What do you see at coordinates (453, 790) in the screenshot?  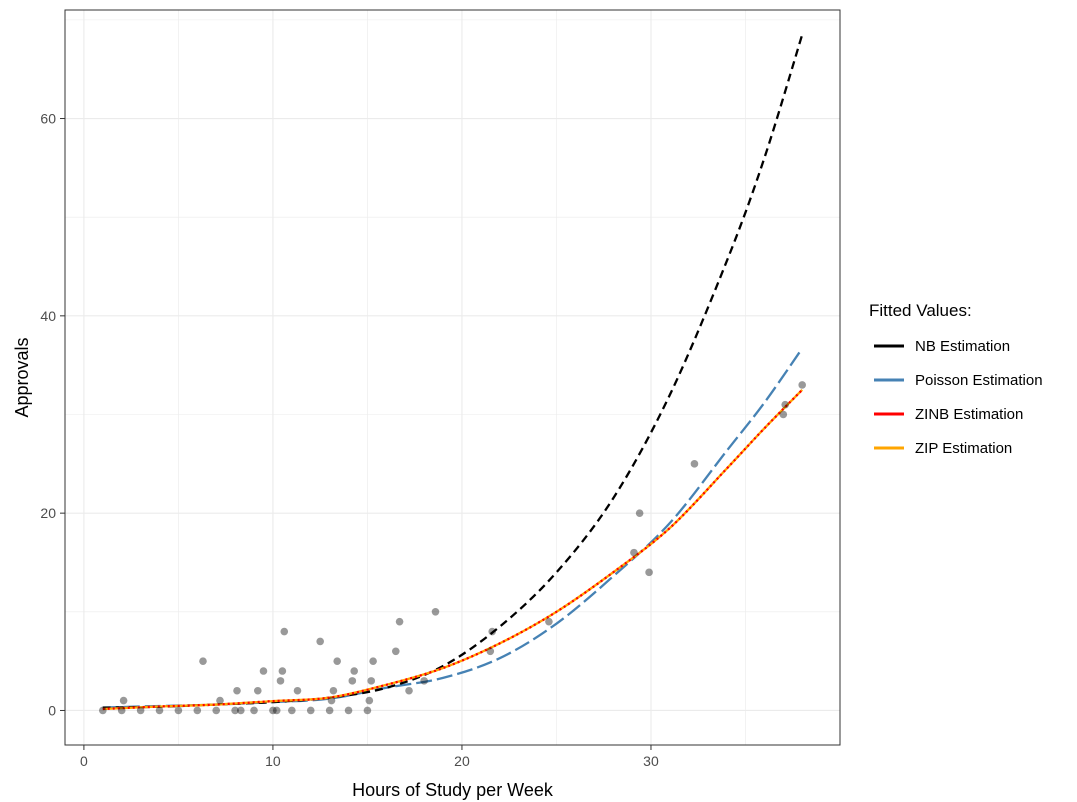 I see `x-axis-title: Hours of Study per Week` at bounding box center [453, 790].